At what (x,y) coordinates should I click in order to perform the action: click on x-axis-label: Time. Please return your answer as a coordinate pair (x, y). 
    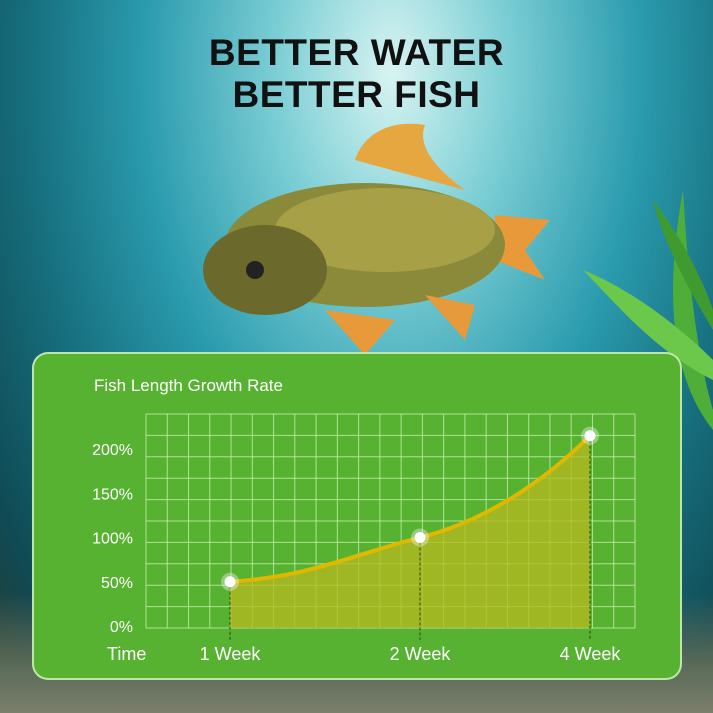
    Looking at the image, I should click on (126, 654).